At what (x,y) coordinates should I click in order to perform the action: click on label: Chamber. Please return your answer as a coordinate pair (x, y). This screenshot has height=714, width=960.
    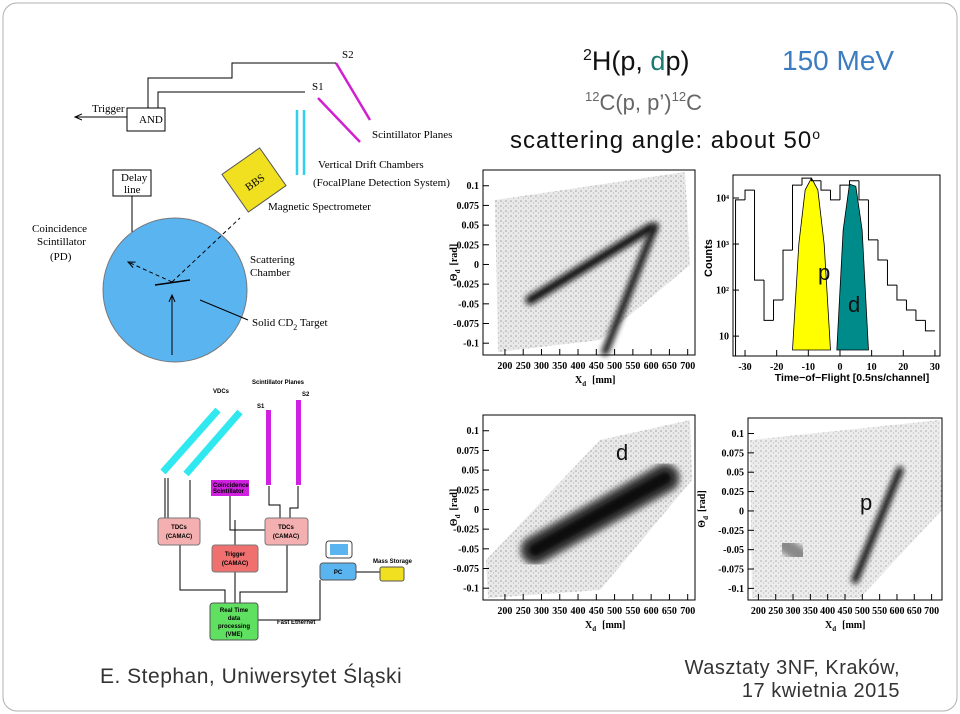
    Looking at the image, I should click on (270, 273).